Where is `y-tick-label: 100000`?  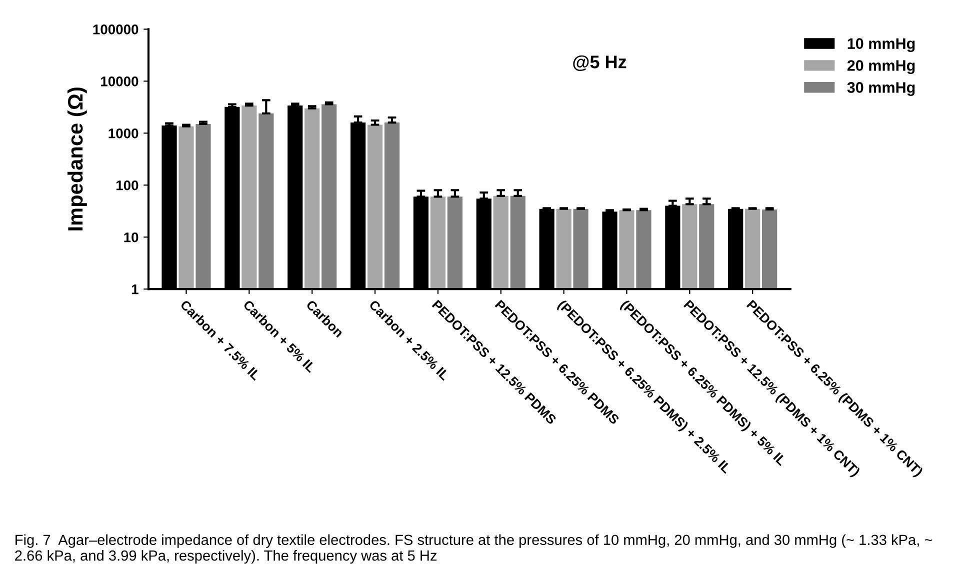 y-tick-label: 100000 is located at coordinates (115, 29).